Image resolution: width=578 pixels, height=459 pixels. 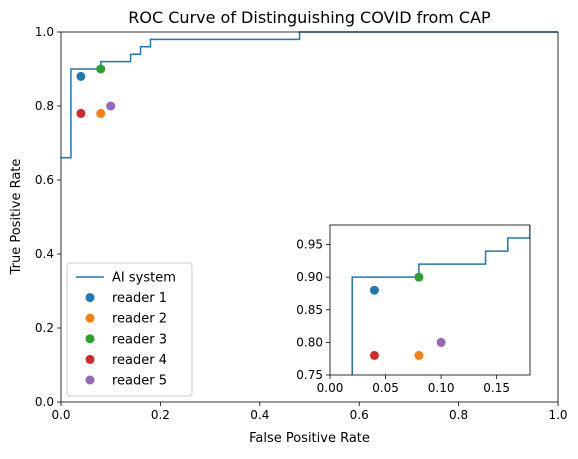 What do you see at coordinates (309, 245) in the screenshot?
I see `inset-y-tick-label: 0.95` at bounding box center [309, 245].